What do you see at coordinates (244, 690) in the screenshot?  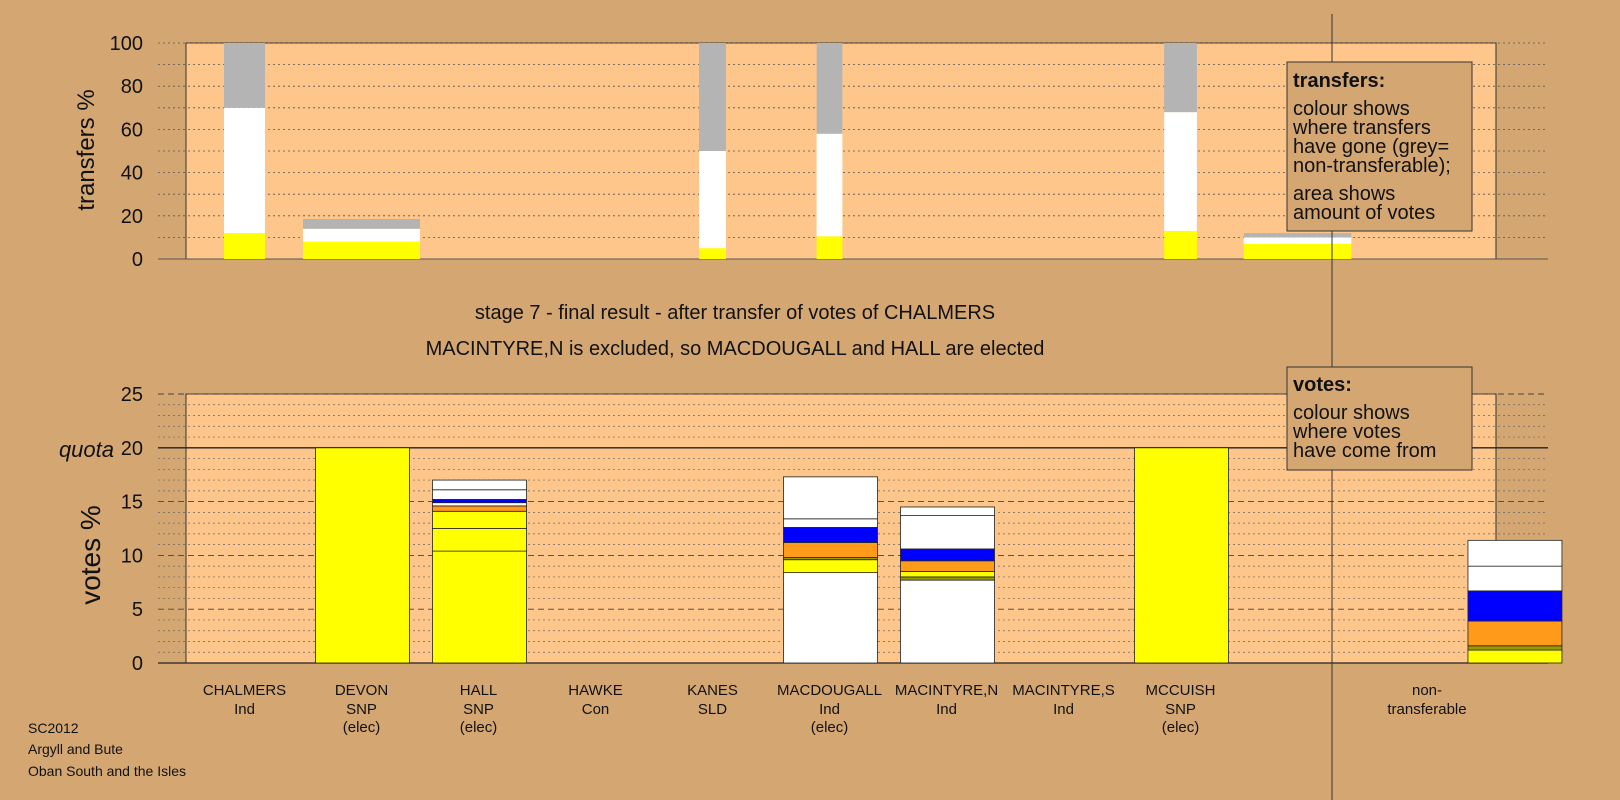 I see `candidate-name: CHALMERS` at bounding box center [244, 690].